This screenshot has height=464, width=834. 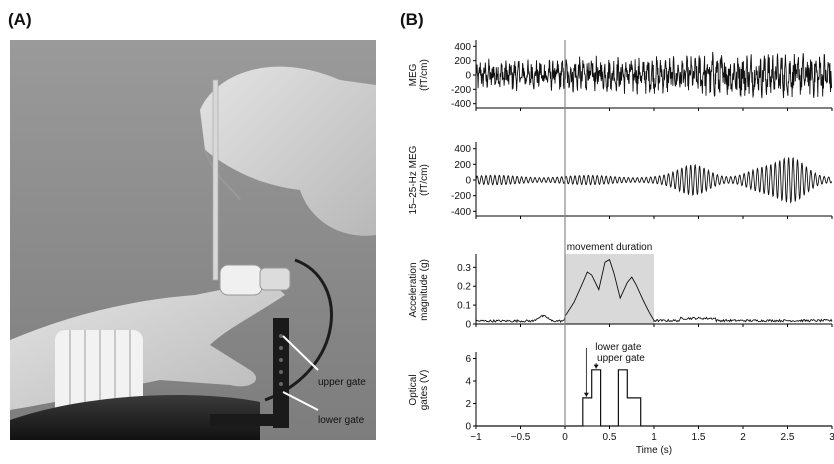 What do you see at coordinates (565, 437) in the screenshot?
I see `x-tick-label: 0` at bounding box center [565, 437].